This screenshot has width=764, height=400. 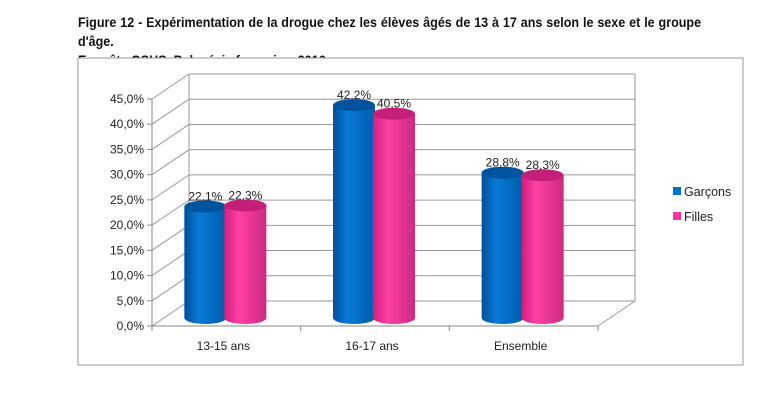 I want to click on y-tick-label: 10,0%, so click(x=127, y=276).